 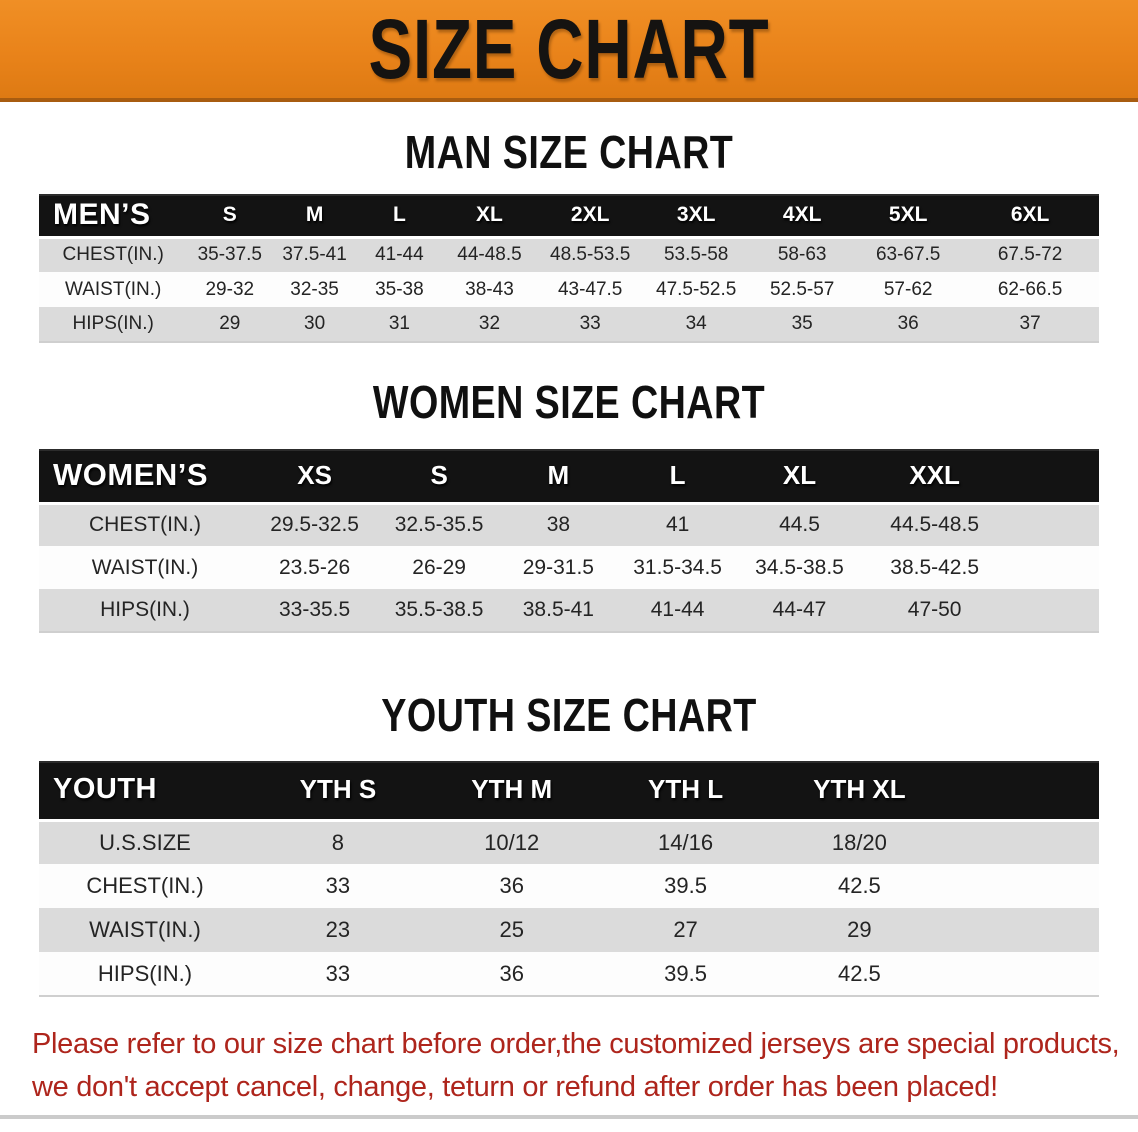 What do you see at coordinates (315, 524) in the screenshot?
I see `size-value: 29.5-32.5` at bounding box center [315, 524].